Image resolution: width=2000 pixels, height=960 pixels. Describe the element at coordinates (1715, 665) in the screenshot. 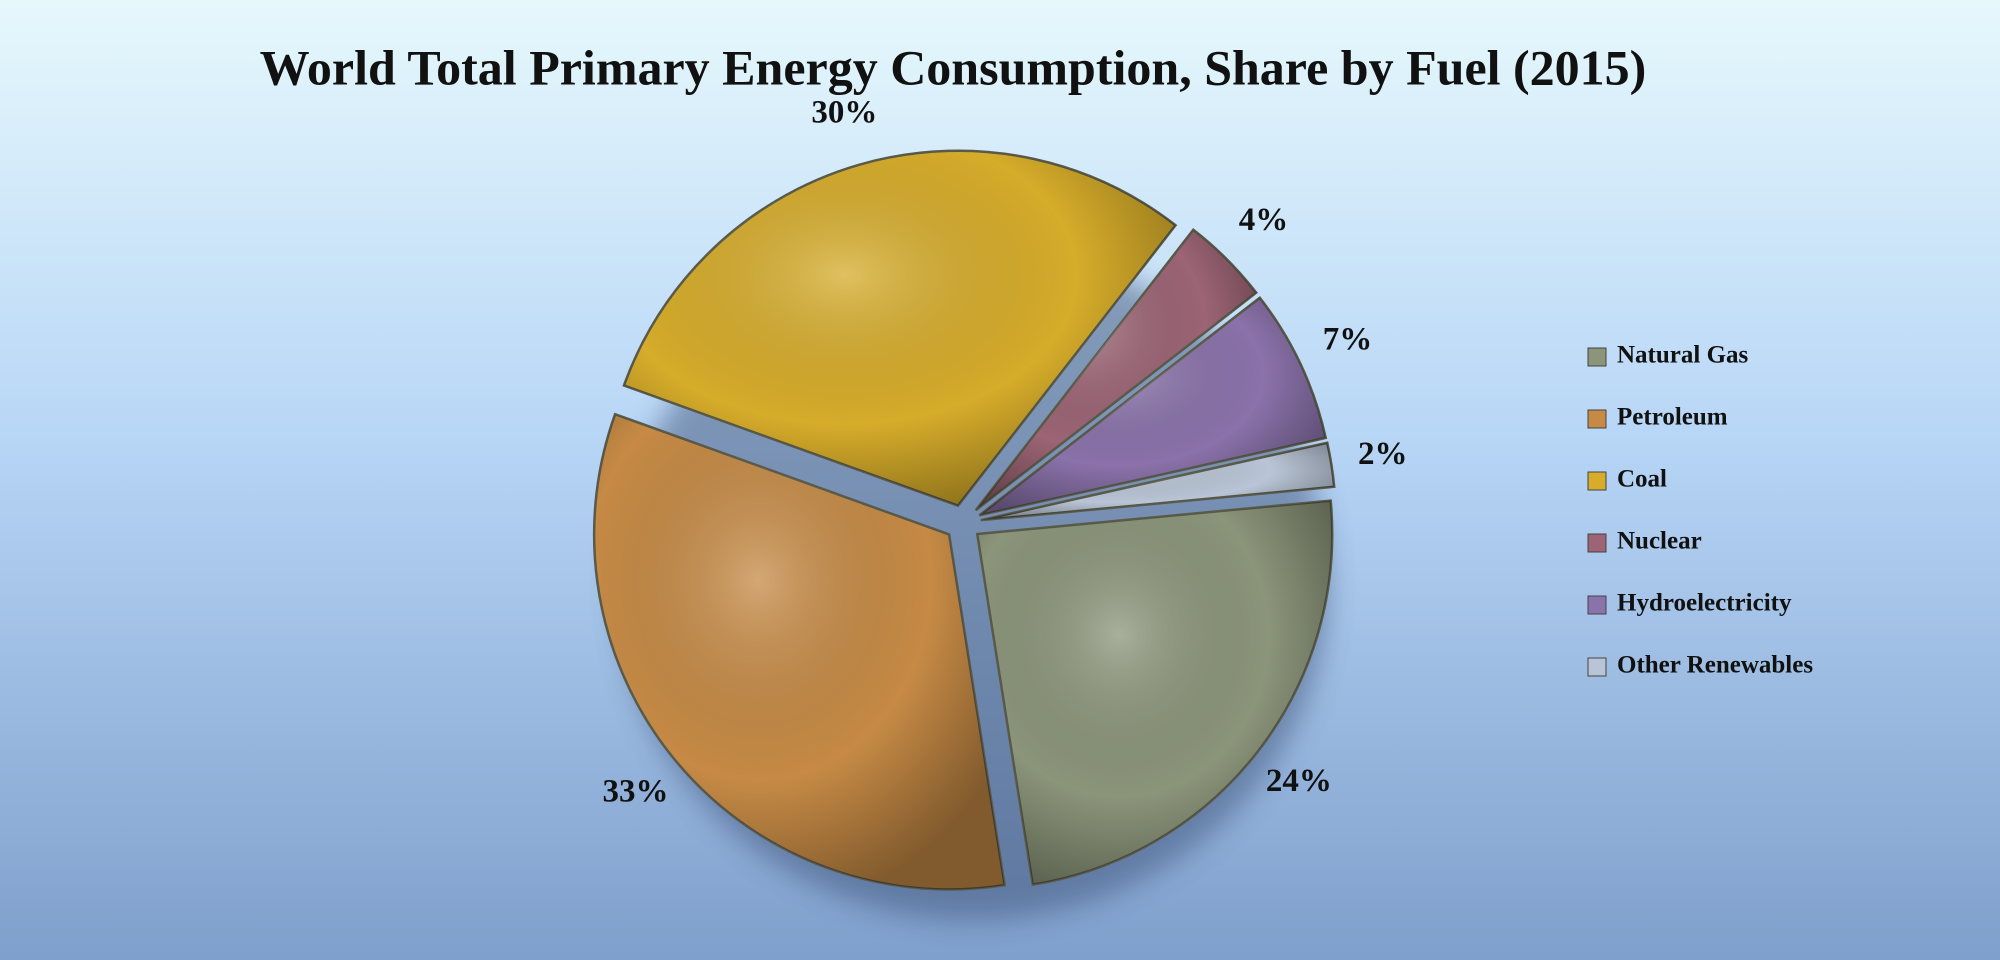

I see `legend-label: Other Renewables` at that location.